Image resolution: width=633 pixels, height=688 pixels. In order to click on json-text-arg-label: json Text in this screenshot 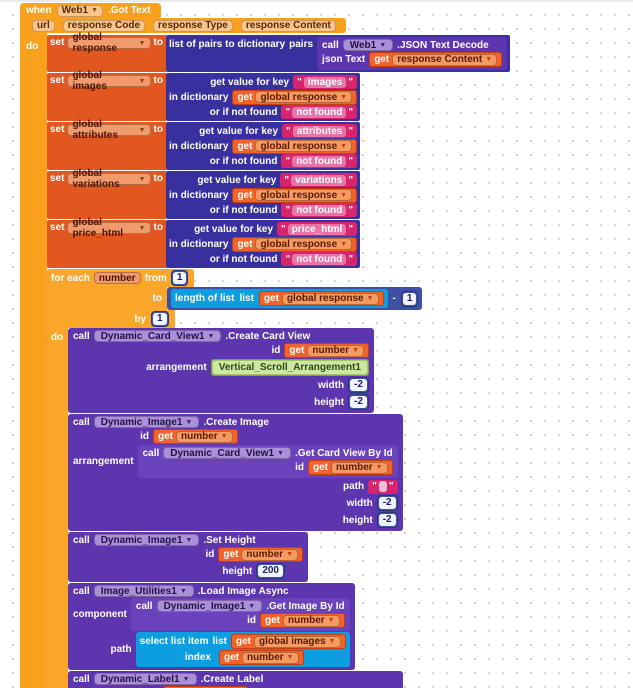, I will do `click(344, 59)`.